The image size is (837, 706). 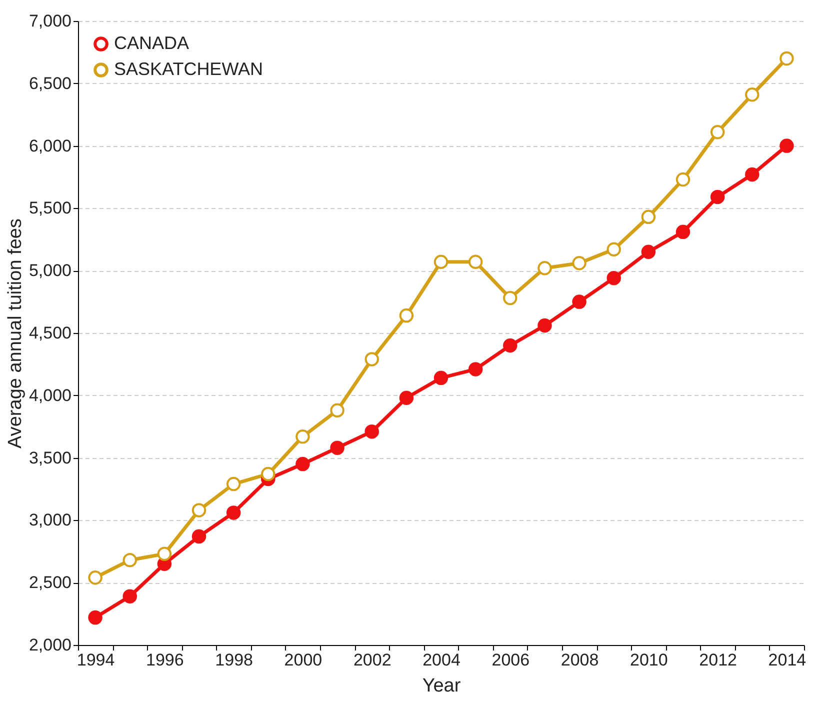 What do you see at coordinates (50, 520) in the screenshot?
I see `y-tick-label: 3,000` at bounding box center [50, 520].